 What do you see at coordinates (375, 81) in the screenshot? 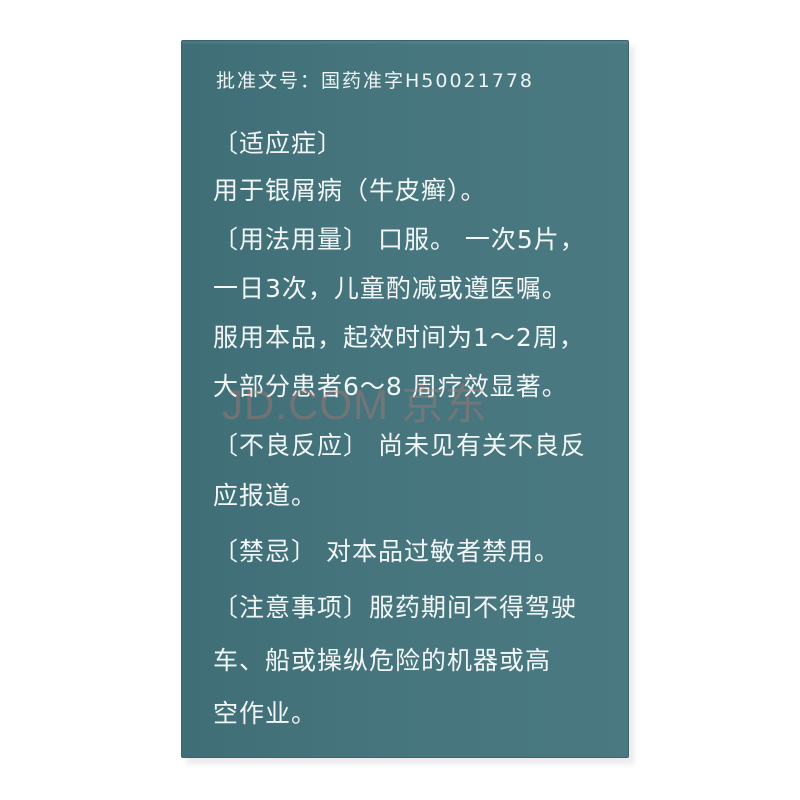
I see `approval-number: 批准文号：国药准字H50021778` at bounding box center [375, 81].